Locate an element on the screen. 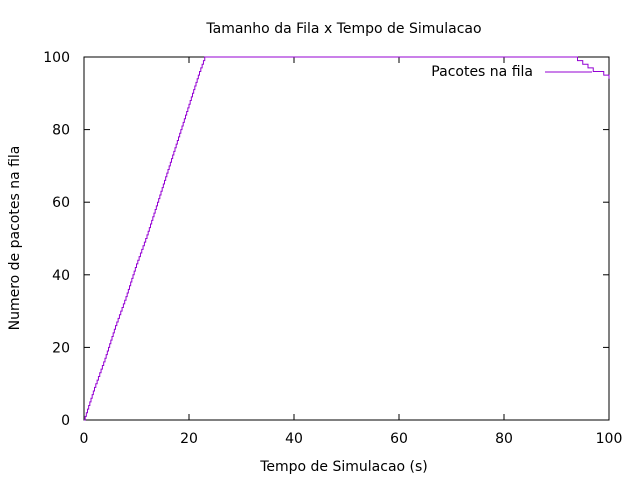 This screenshot has height=480, width=640. legend: Pacotes na fila is located at coordinates (511, 72).